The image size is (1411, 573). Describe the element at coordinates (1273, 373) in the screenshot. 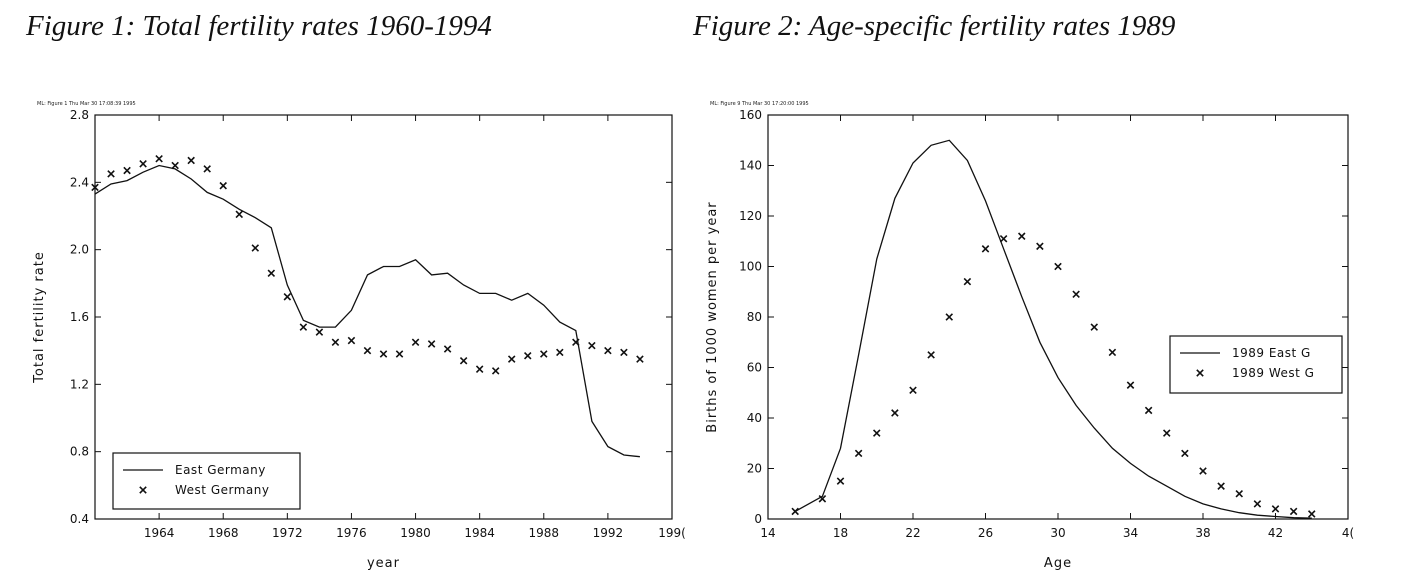

I see `chart2-legend-1989-west-g-label: 1989 West G` at that location.